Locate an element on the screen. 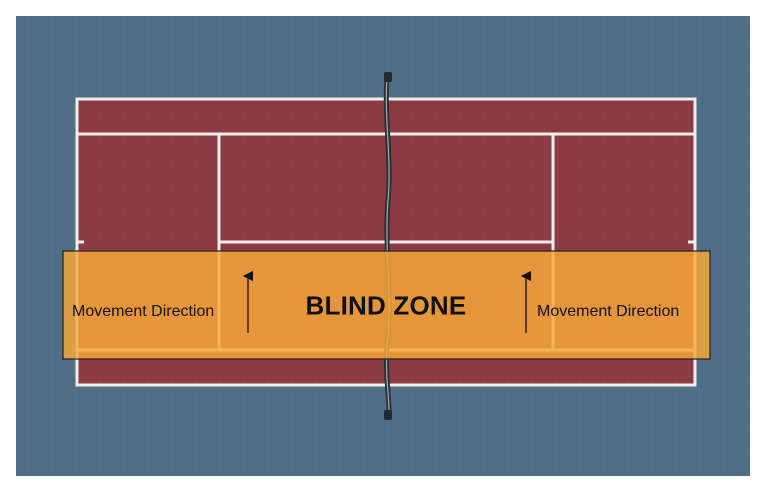  net-post-bottom is located at coordinates (388, 415).